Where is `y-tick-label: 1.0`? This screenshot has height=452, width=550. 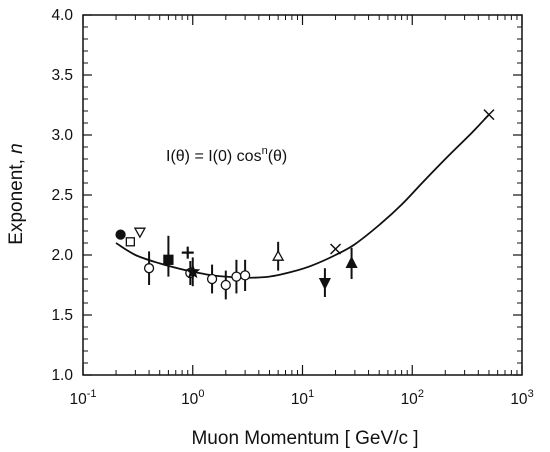 y-tick-label: 1.0 is located at coordinates (62, 375).